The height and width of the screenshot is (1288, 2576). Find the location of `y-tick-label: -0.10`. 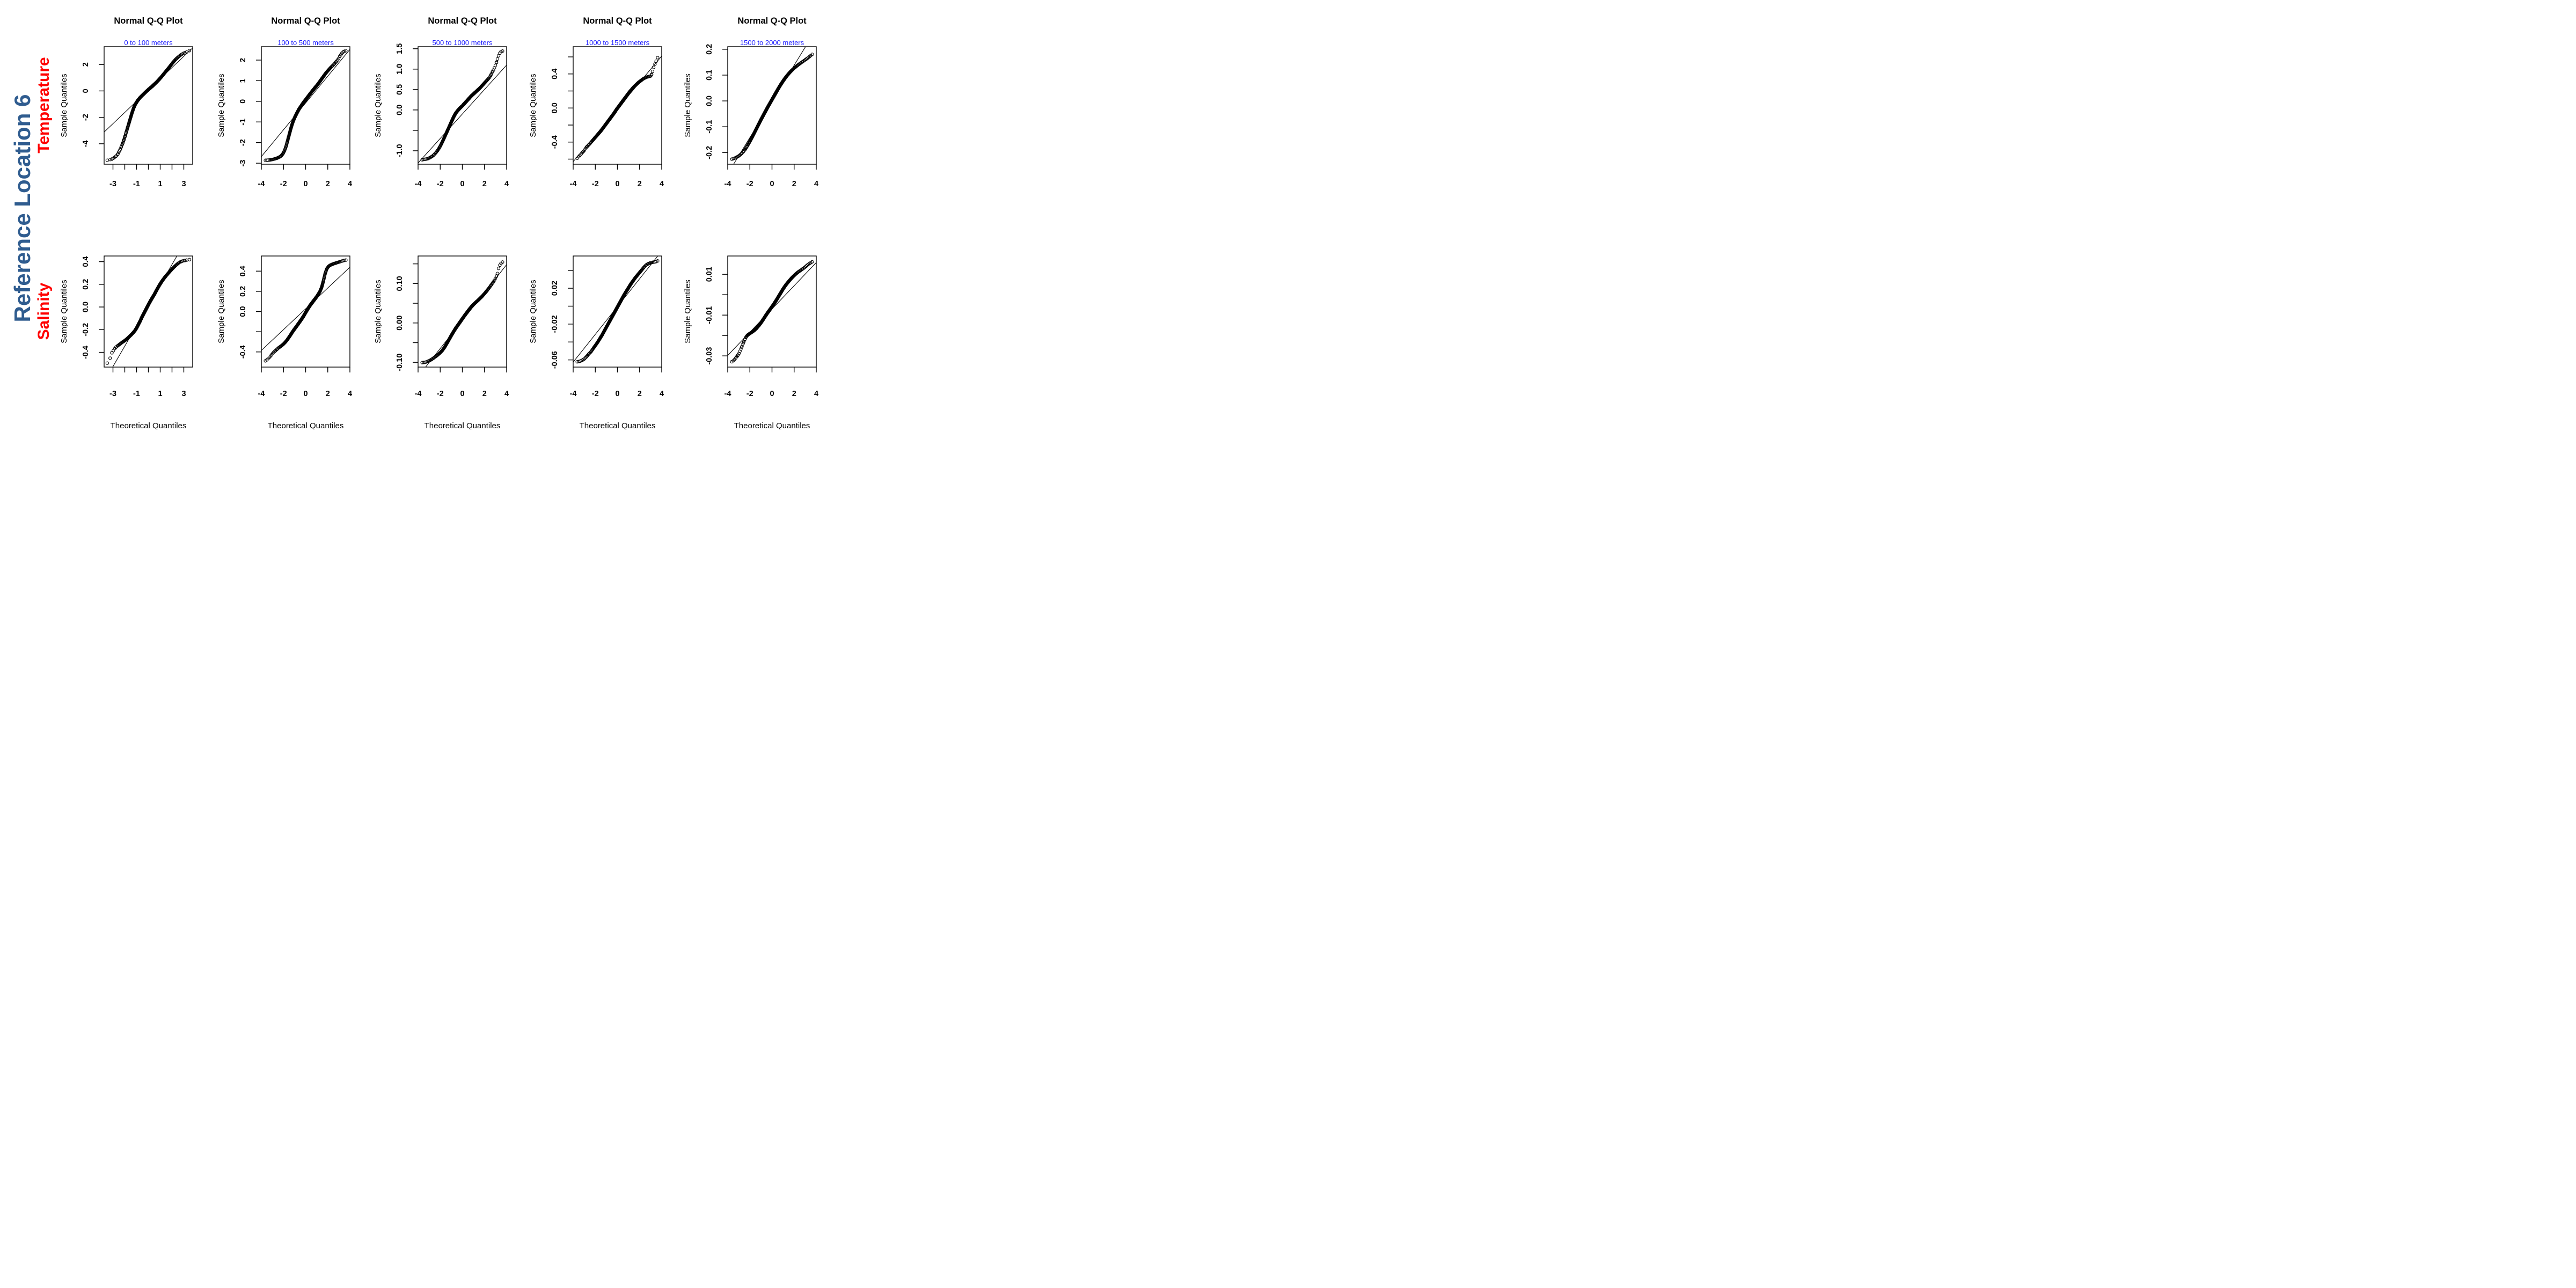

y-tick-label: -0.10 is located at coordinates (400, 362).